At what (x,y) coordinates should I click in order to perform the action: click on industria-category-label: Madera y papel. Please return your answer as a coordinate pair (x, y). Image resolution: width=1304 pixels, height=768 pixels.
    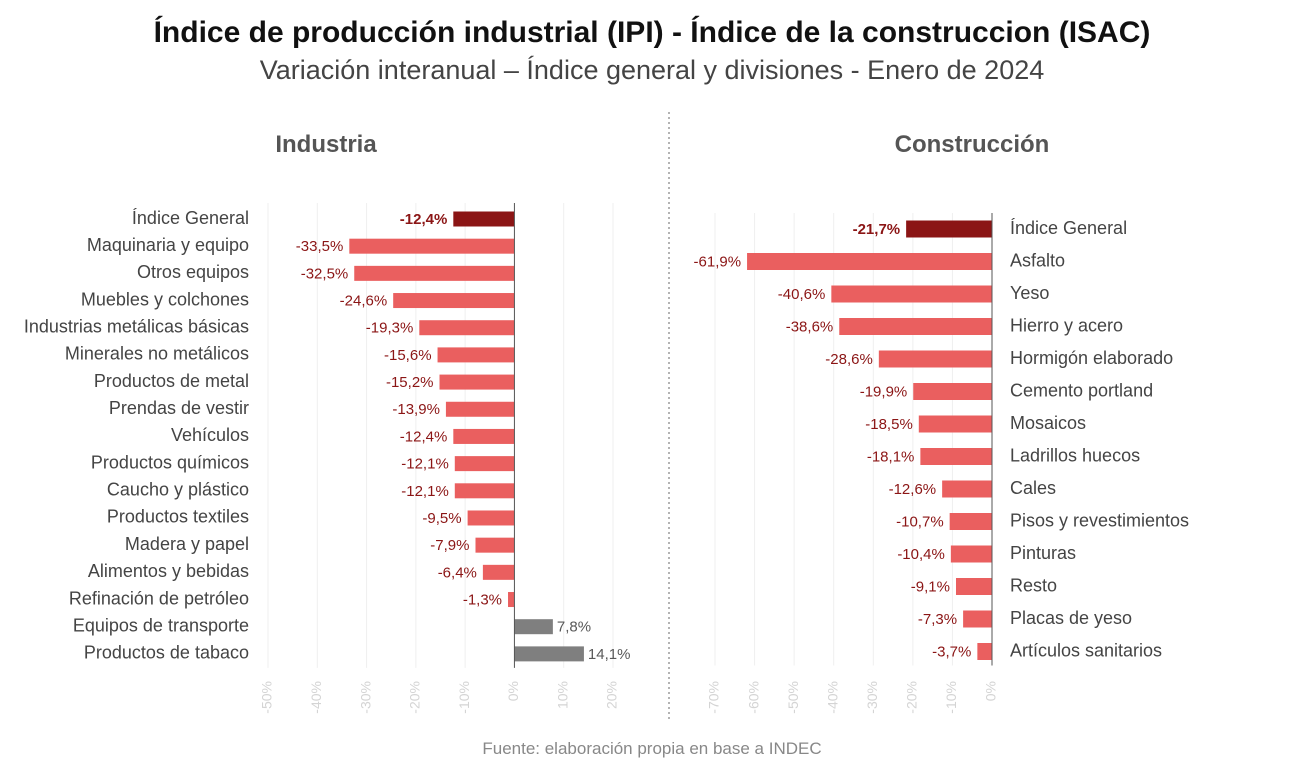
    Looking at the image, I should click on (187, 544).